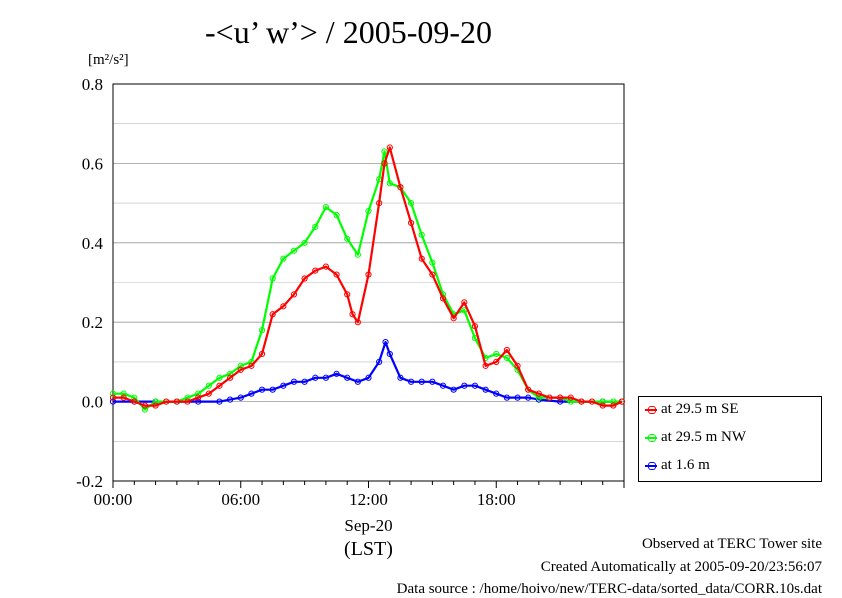 The image size is (842, 598). I want to click on legend-label-nw: at 29.5 m NW, so click(703, 437).